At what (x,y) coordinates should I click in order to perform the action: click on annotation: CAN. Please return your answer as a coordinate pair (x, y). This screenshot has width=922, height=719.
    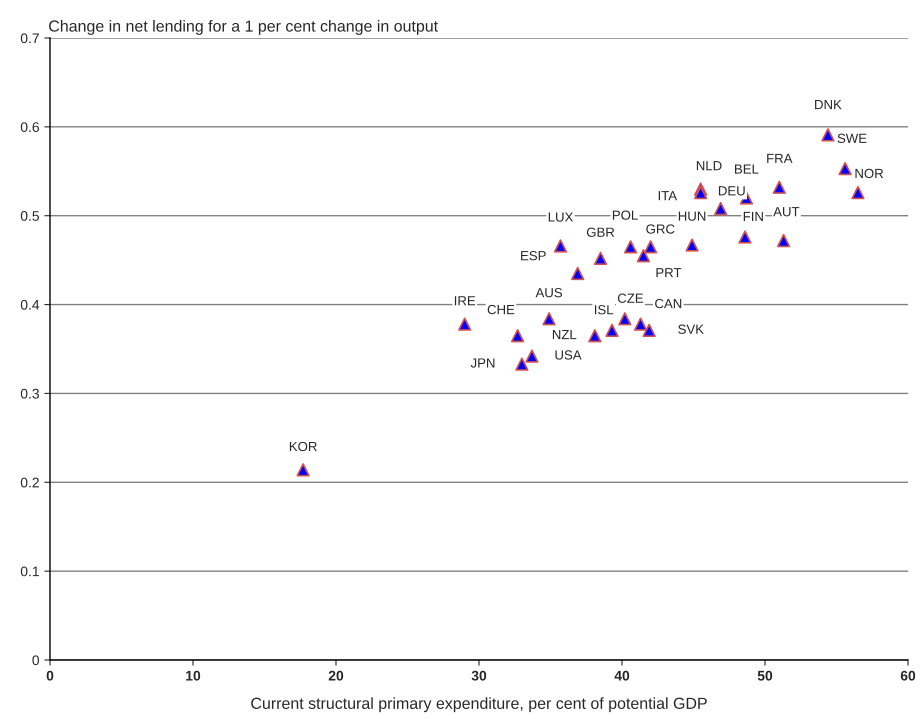
    Looking at the image, I should click on (668, 303).